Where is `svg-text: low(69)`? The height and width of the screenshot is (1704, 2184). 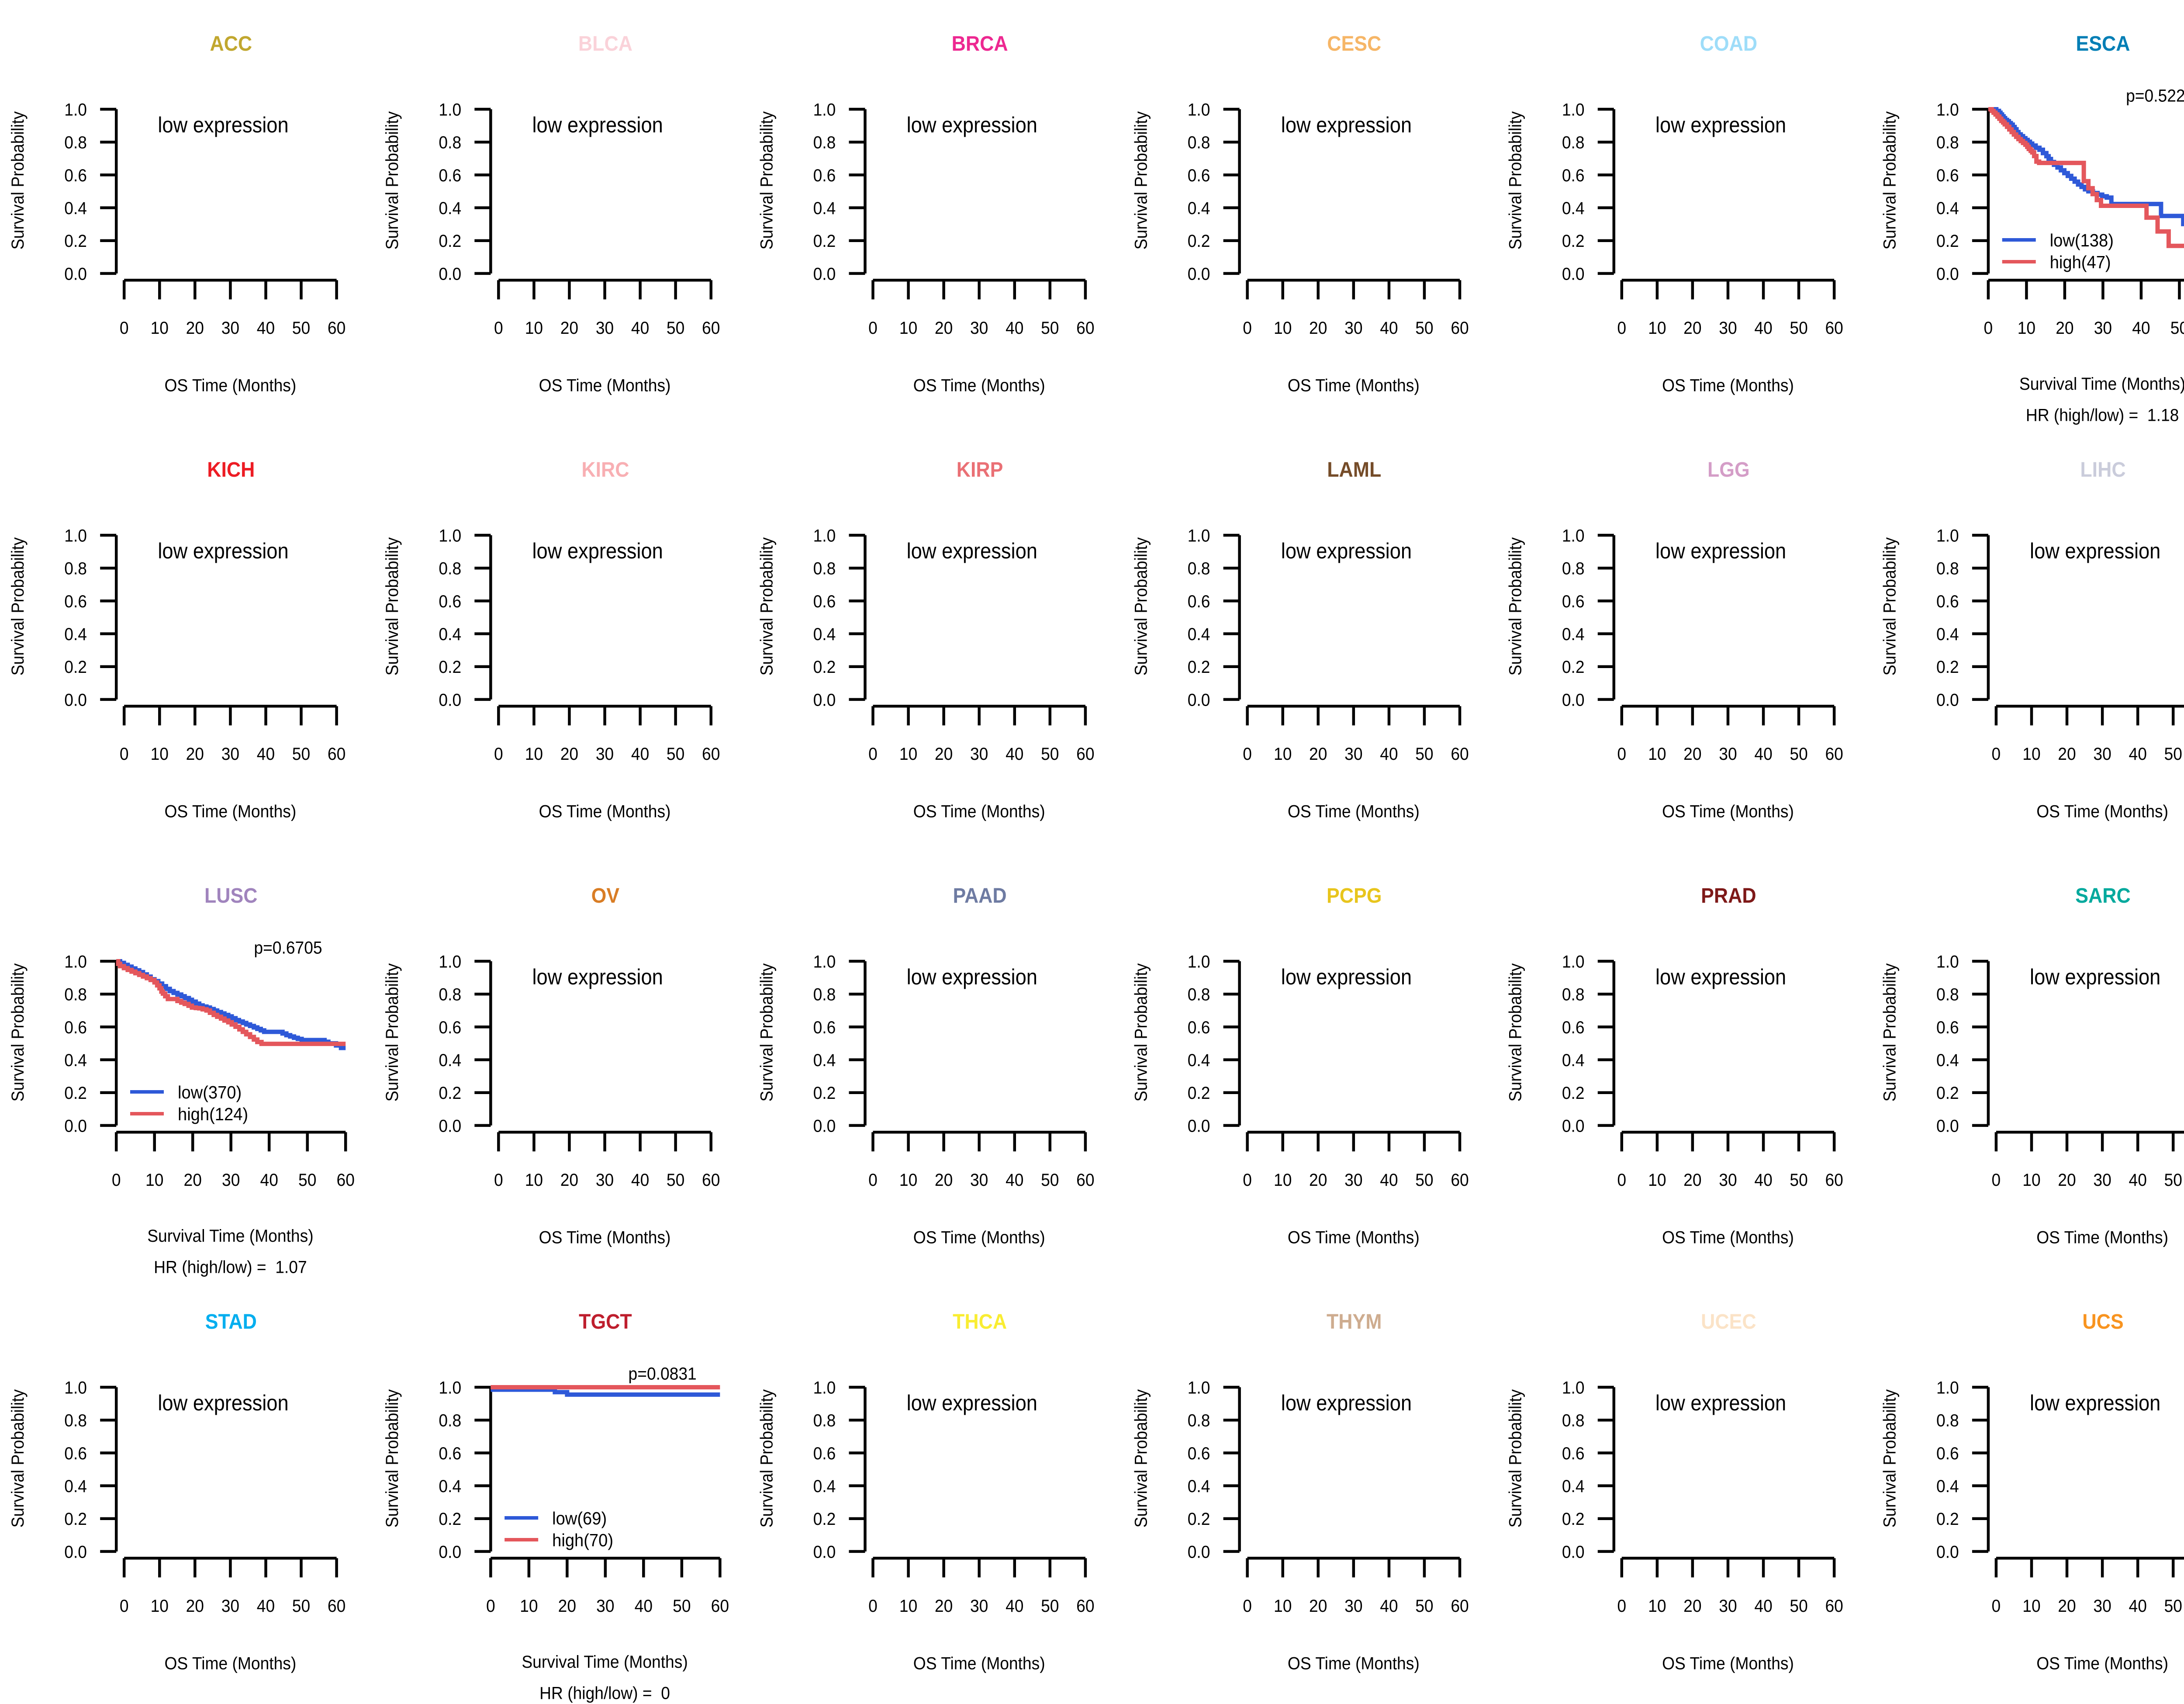
svg-text: low(69) is located at coordinates (579, 1518).